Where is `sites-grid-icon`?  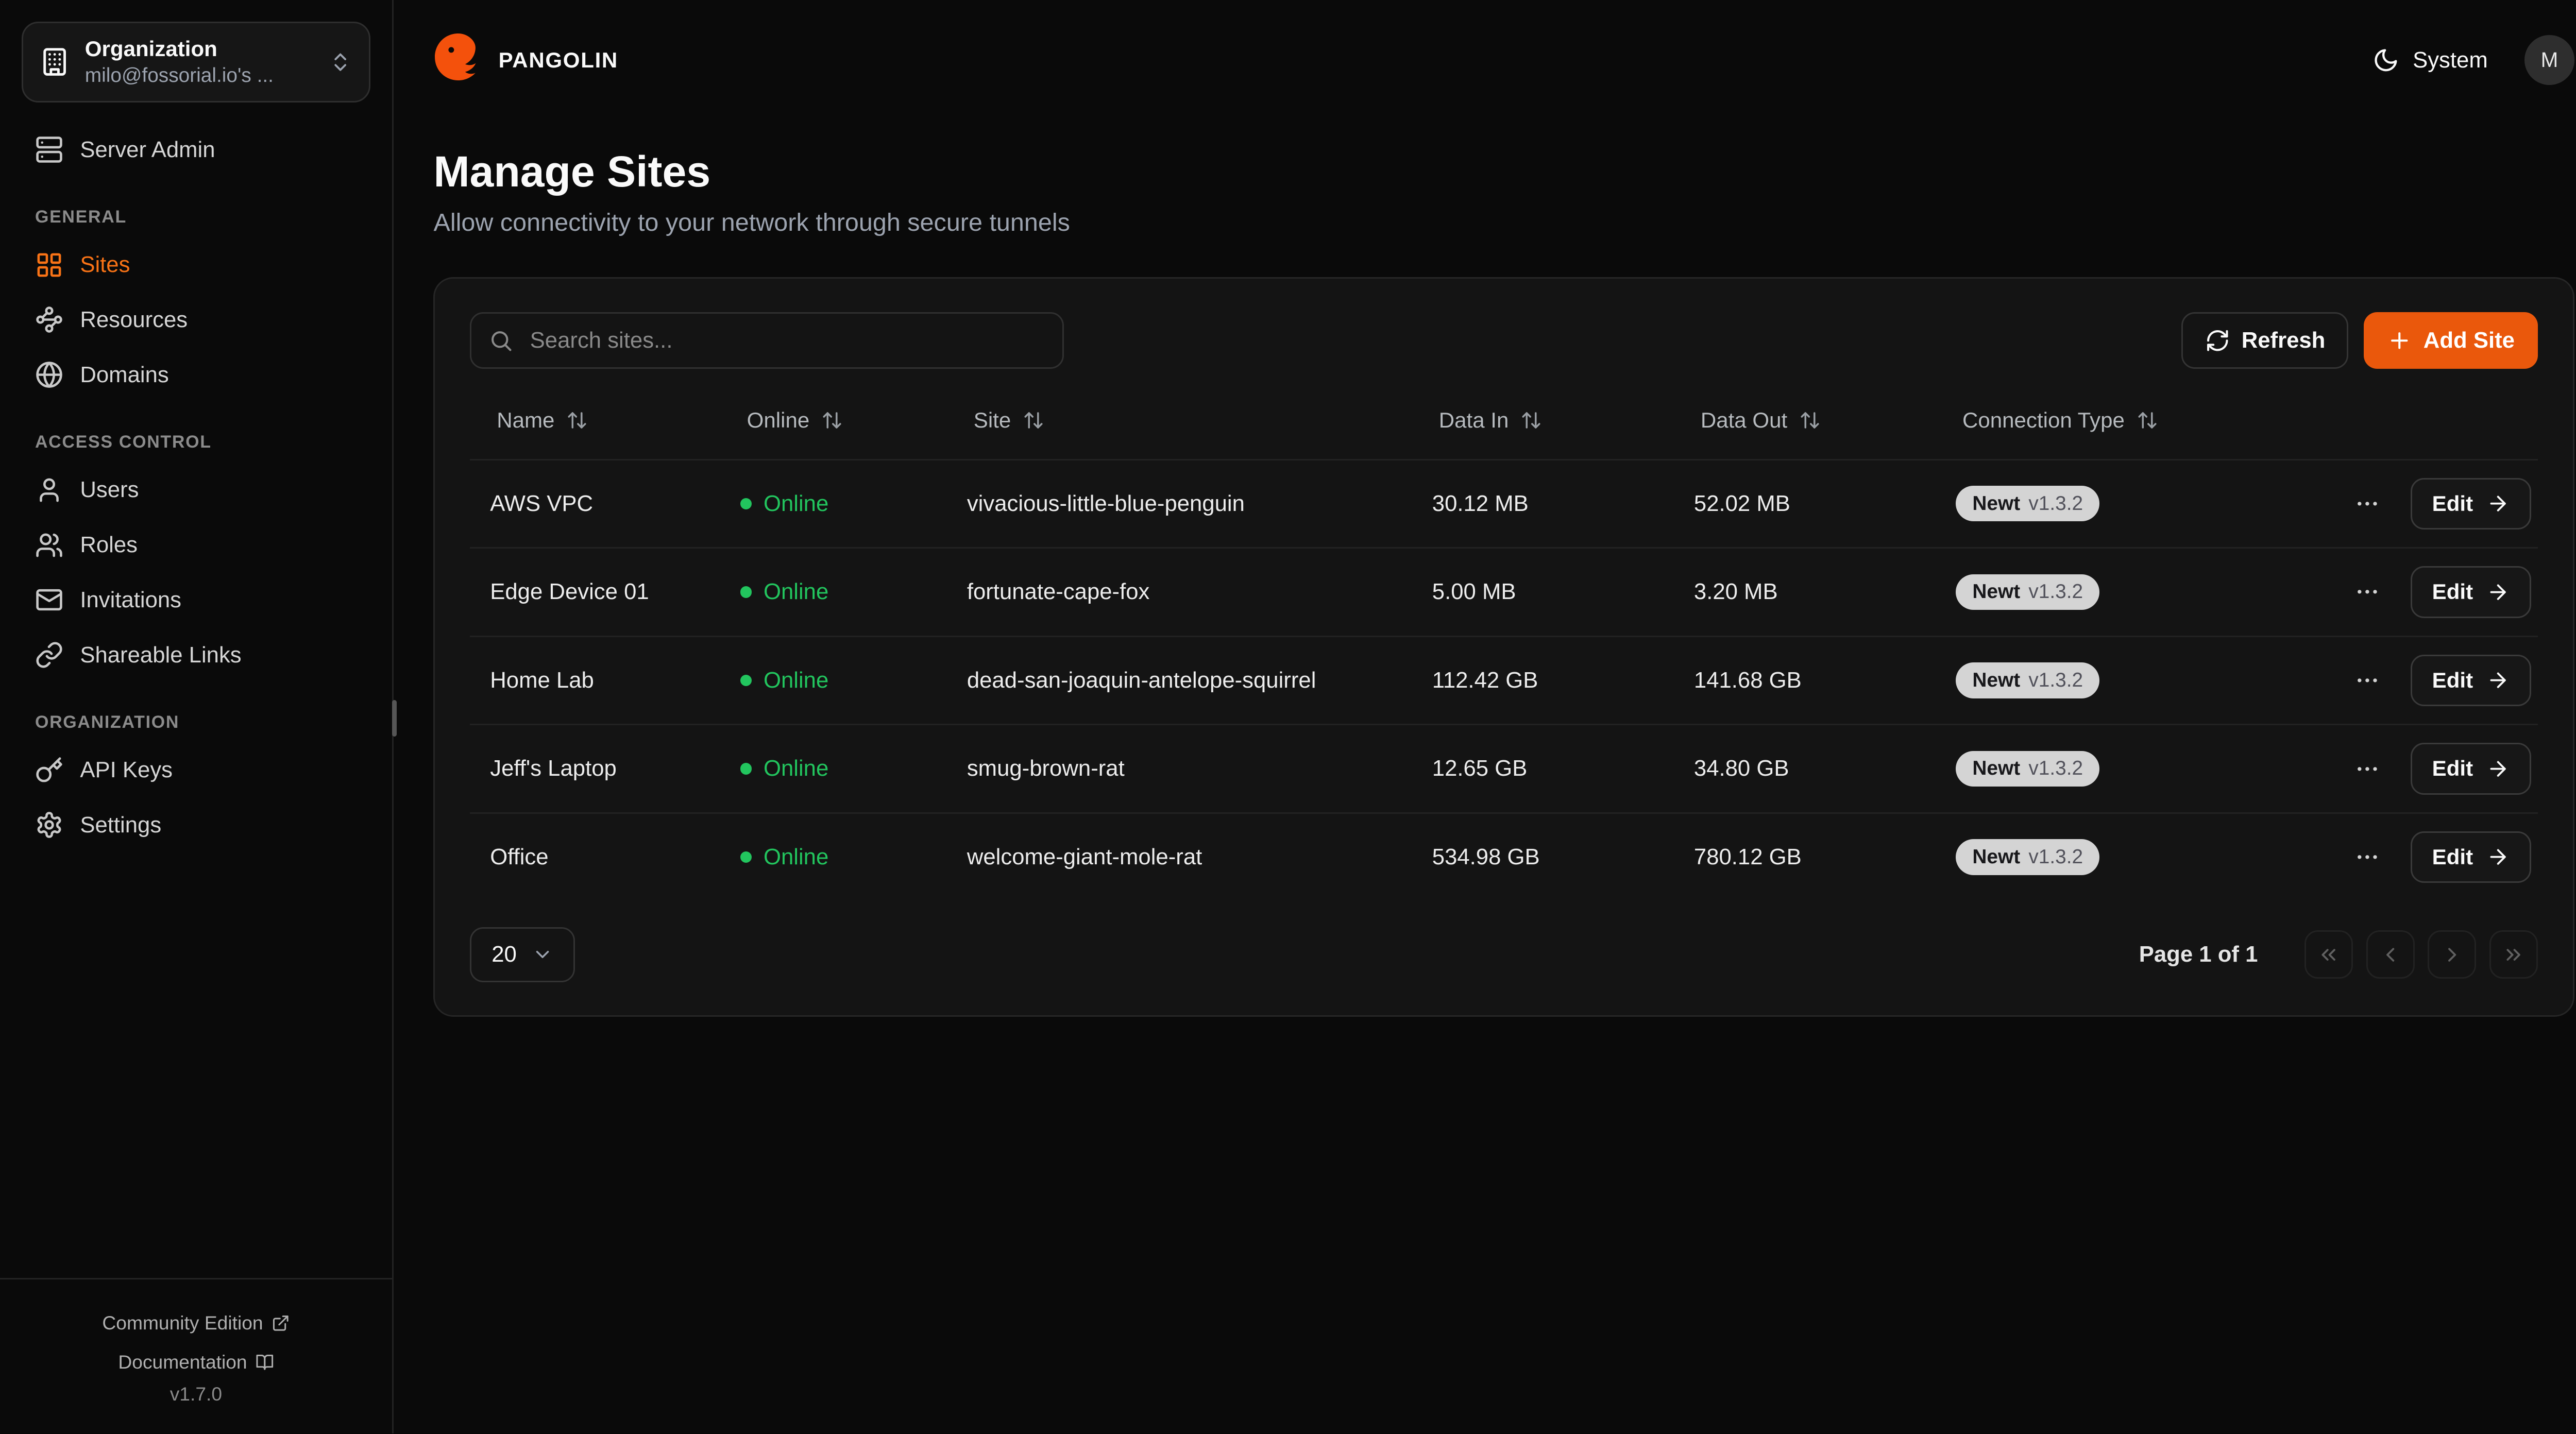
sites-grid-icon is located at coordinates (49, 265).